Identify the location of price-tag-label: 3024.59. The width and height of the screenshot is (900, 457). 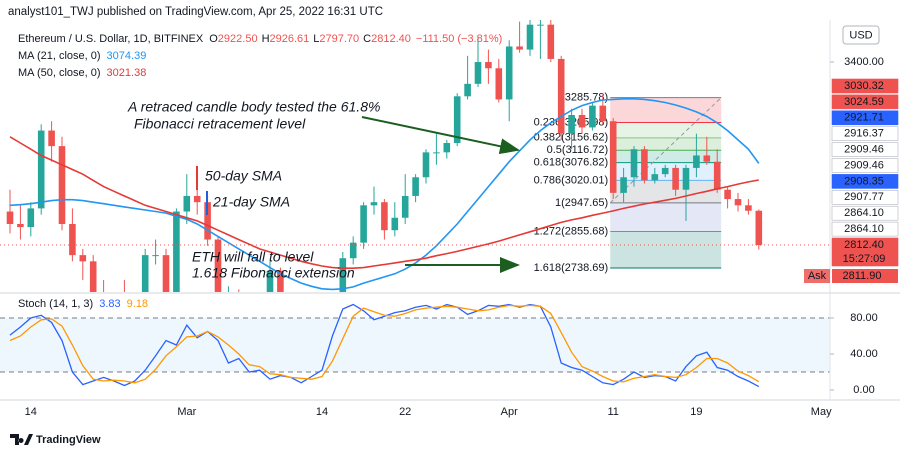
(864, 102).